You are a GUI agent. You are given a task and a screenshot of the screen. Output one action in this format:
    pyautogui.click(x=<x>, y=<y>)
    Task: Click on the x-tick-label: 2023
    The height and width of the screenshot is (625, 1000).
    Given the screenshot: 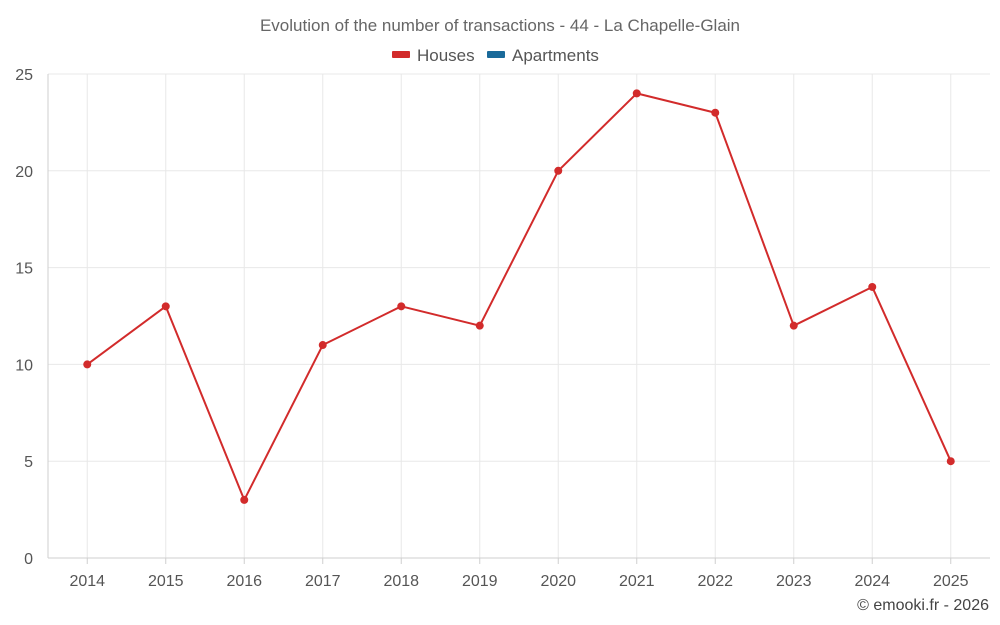 What is the action you would take?
    pyautogui.click(x=794, y=581)
    